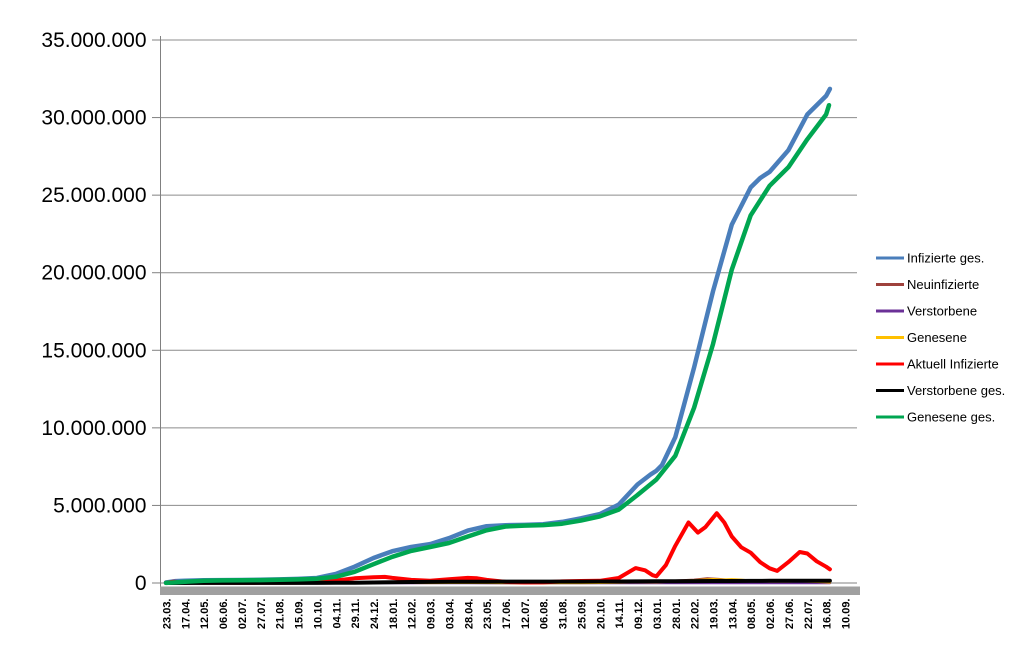 The width and height of the screenshot is (1017, 662). I want to click on y-tick-label: 20.000.000, so click(93, 273).